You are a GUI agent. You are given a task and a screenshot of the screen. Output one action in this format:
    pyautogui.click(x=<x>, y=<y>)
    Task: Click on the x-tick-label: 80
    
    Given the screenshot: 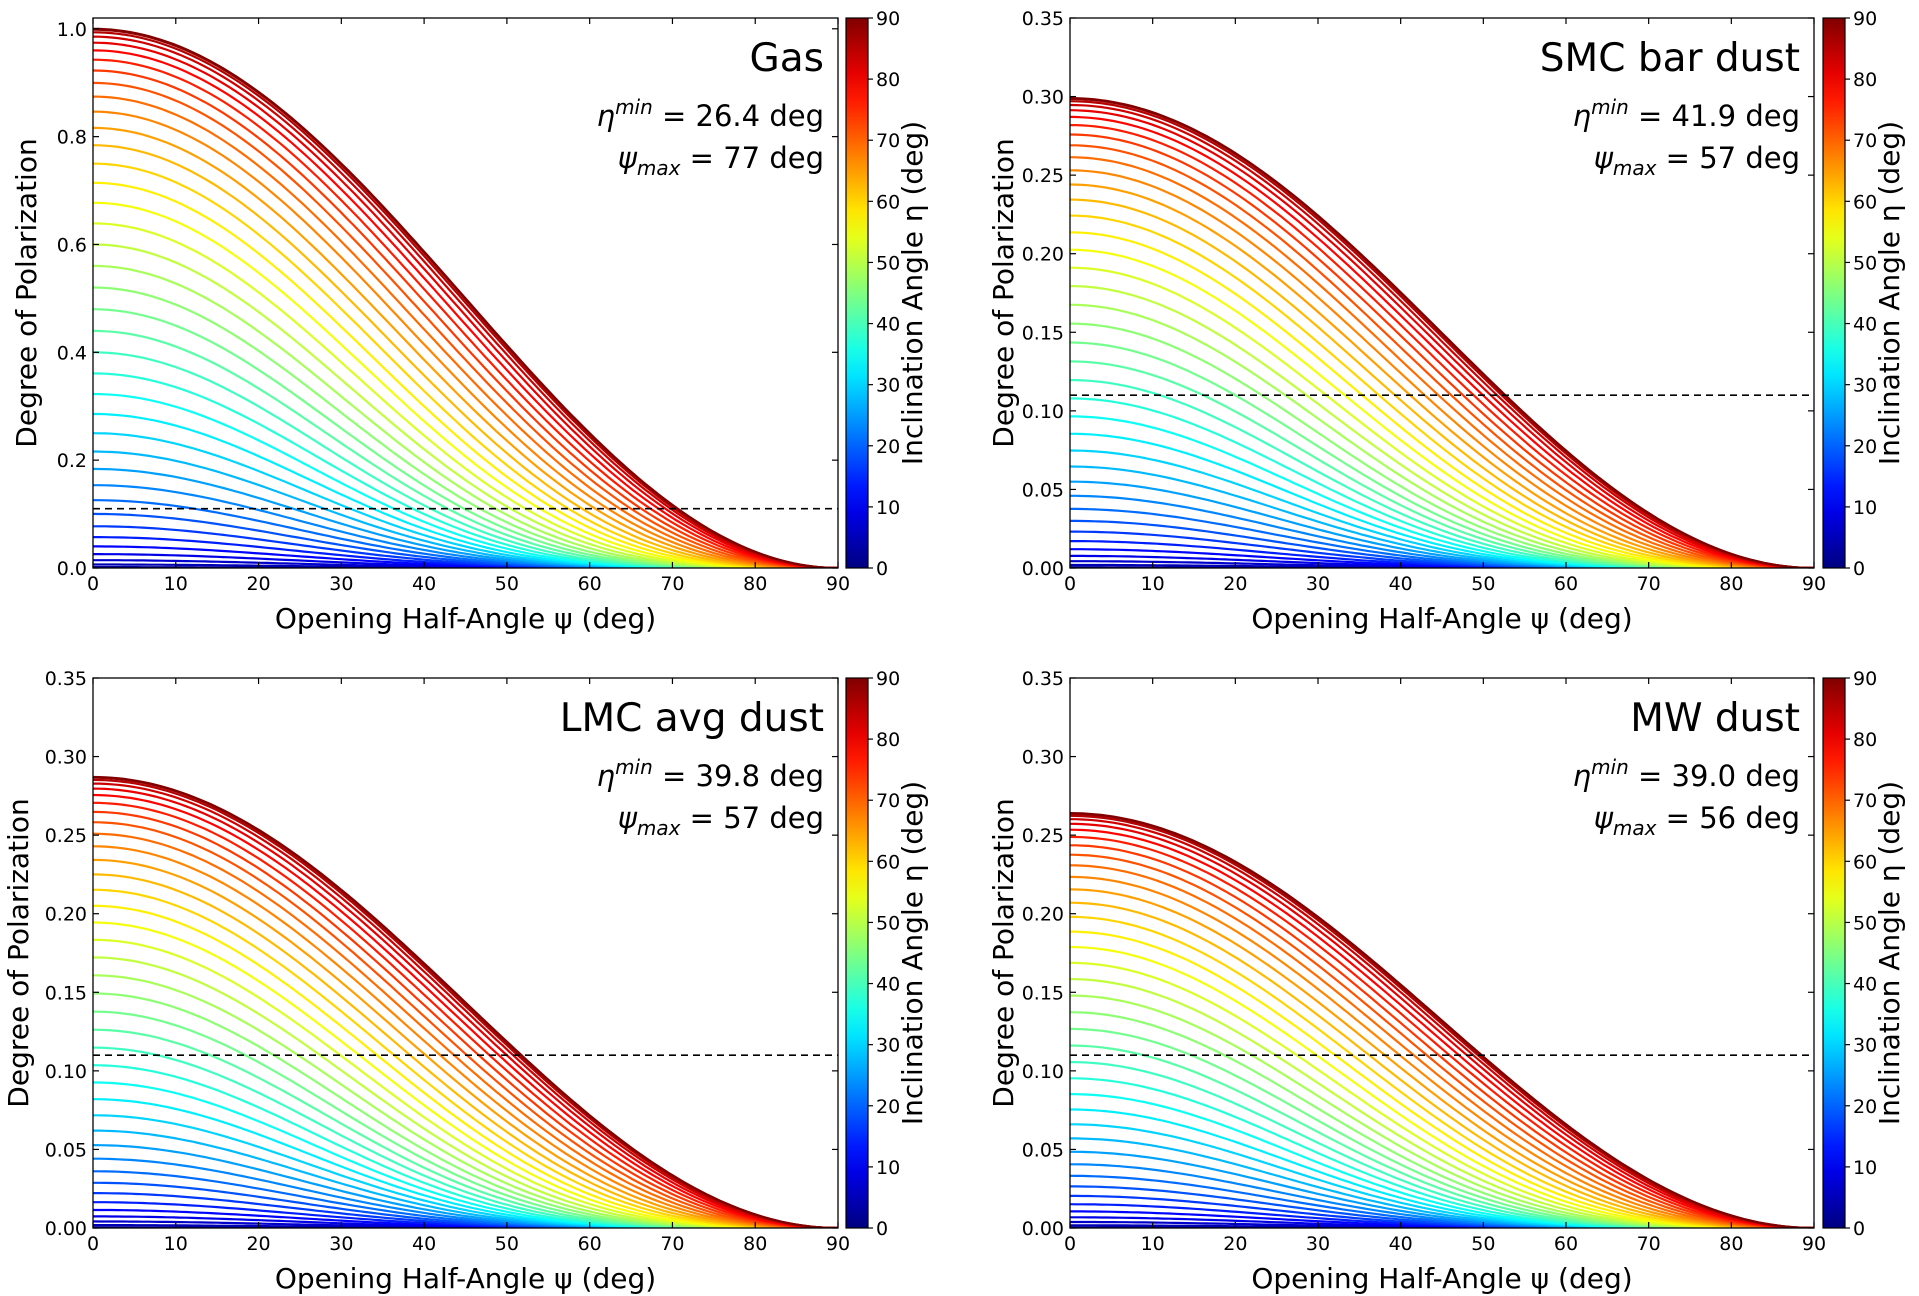 What is the action you would take?
    pyautogui.click(x=755, y=584)
    